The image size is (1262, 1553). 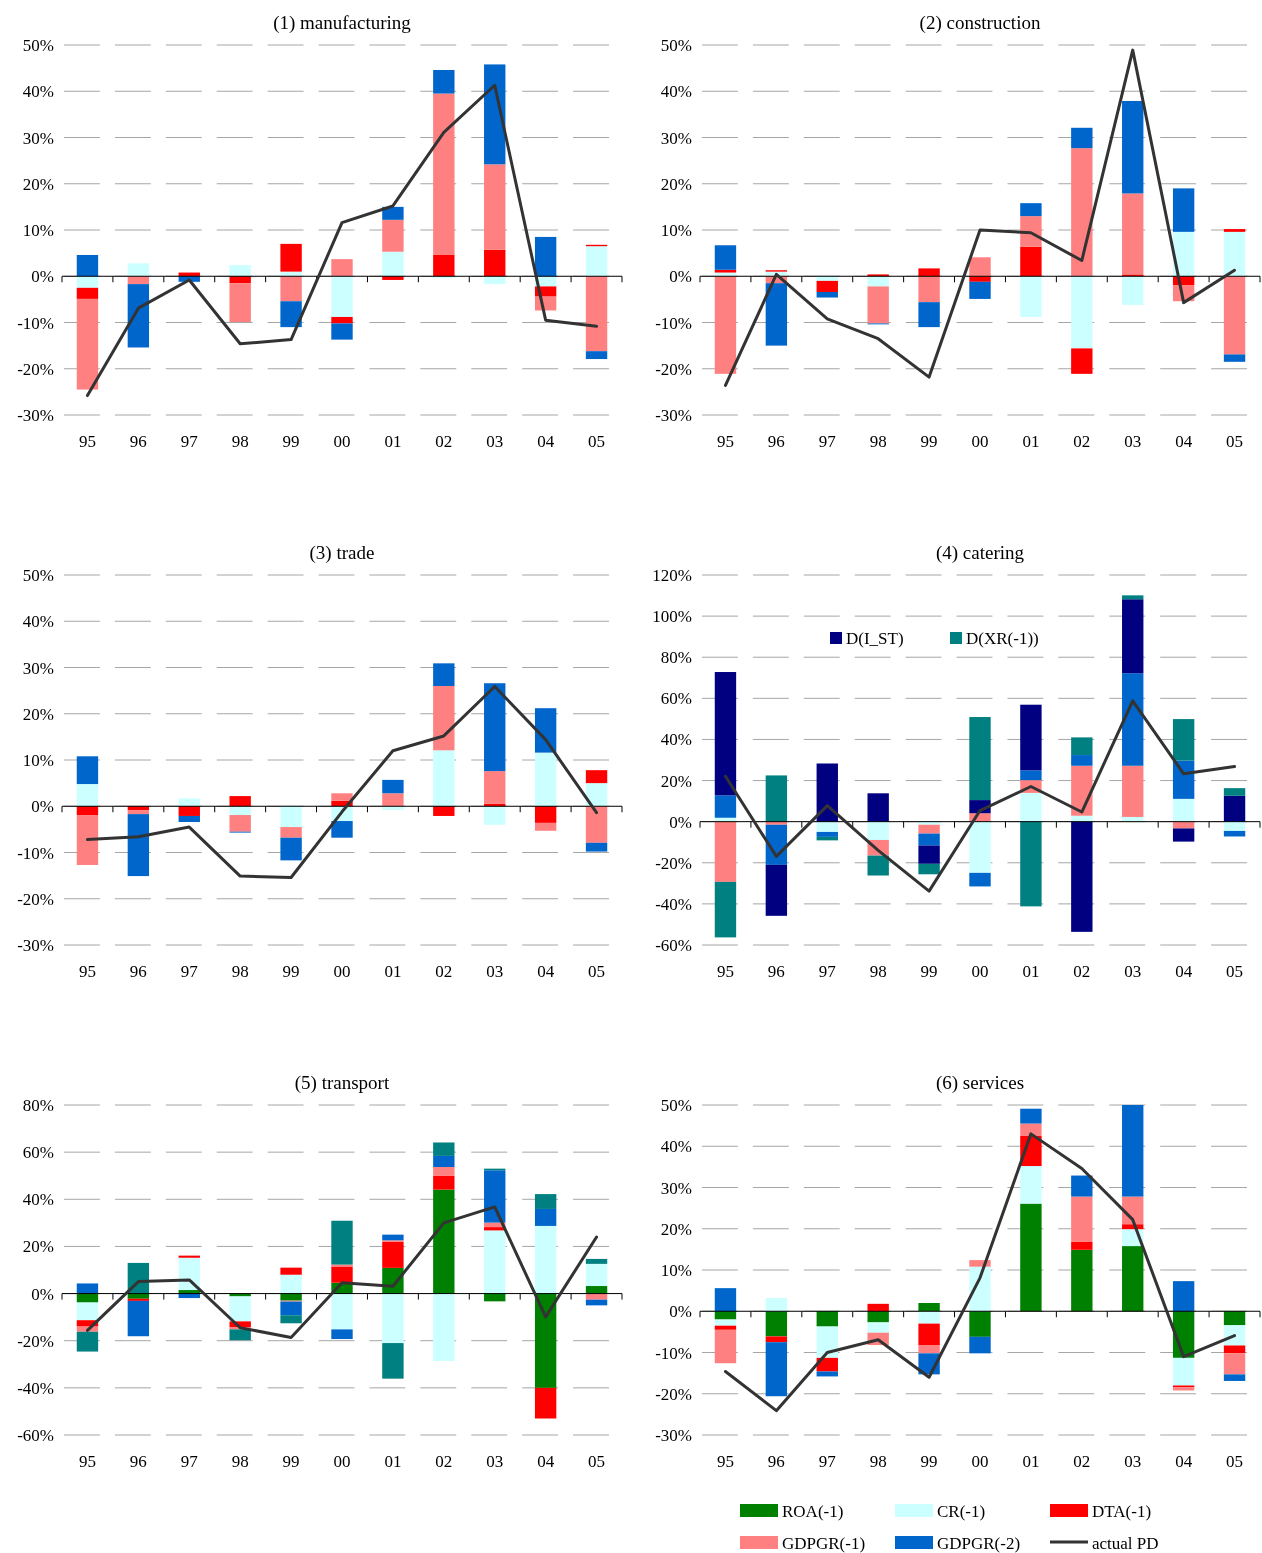 What do you see at coordinates (979, 1543) in the screenshot?
I see `legend-label: GDPGR(-2)` at bounding box center [979, 1543].